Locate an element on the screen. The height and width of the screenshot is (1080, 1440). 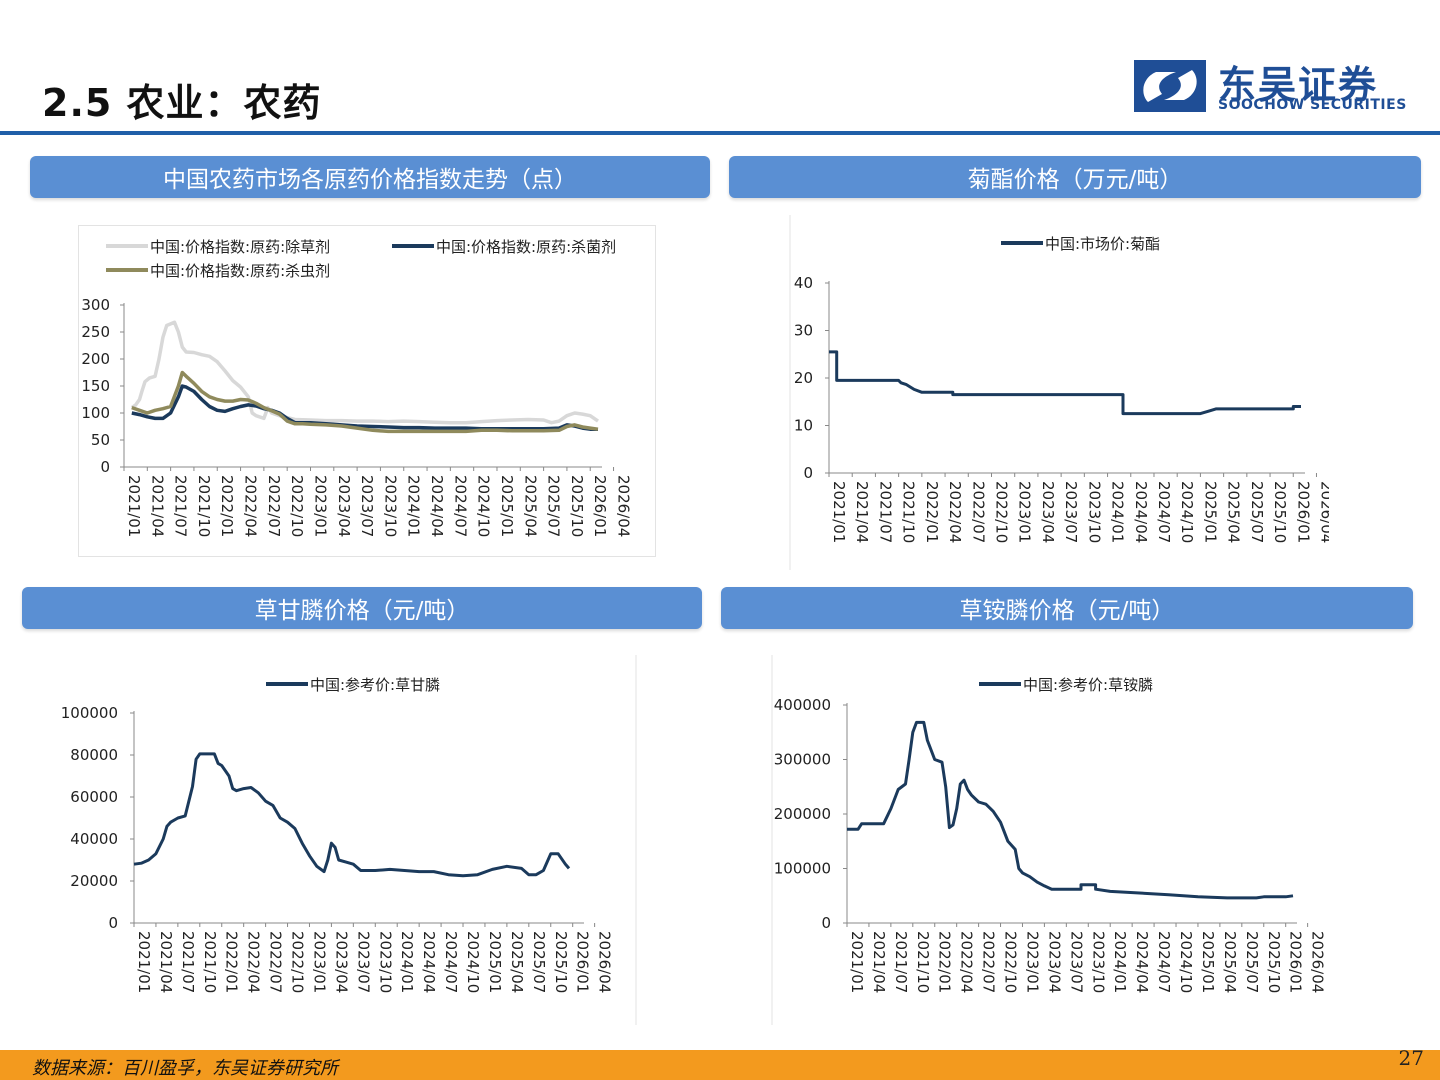
legend-label-glufosinate: 中国:参考价:草铵膦 is located at coordinates (1088, 685).